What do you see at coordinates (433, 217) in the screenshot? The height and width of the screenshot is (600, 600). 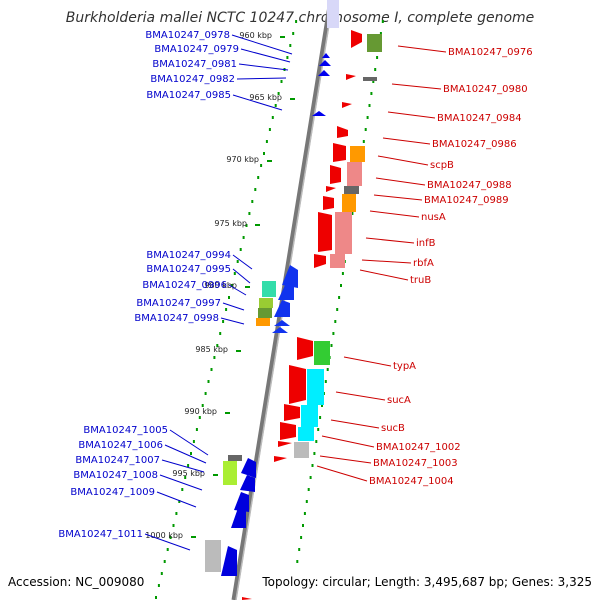 I see `gene-label: nusA` at bounding box center [433, 217].